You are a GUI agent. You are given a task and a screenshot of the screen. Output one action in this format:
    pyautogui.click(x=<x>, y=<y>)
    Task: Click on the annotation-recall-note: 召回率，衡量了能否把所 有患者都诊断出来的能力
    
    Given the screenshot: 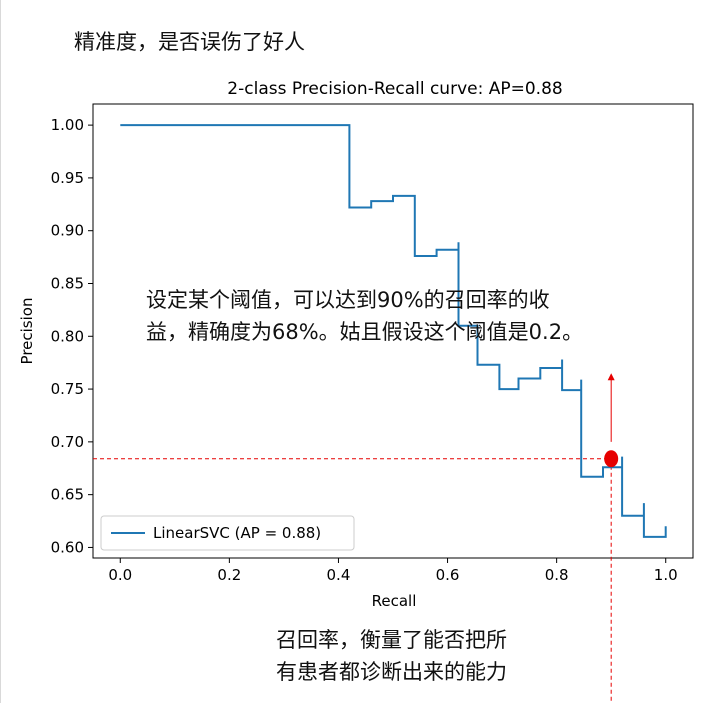 What is the action you would take?
    pyautogui.click(x=391, y=656)
    